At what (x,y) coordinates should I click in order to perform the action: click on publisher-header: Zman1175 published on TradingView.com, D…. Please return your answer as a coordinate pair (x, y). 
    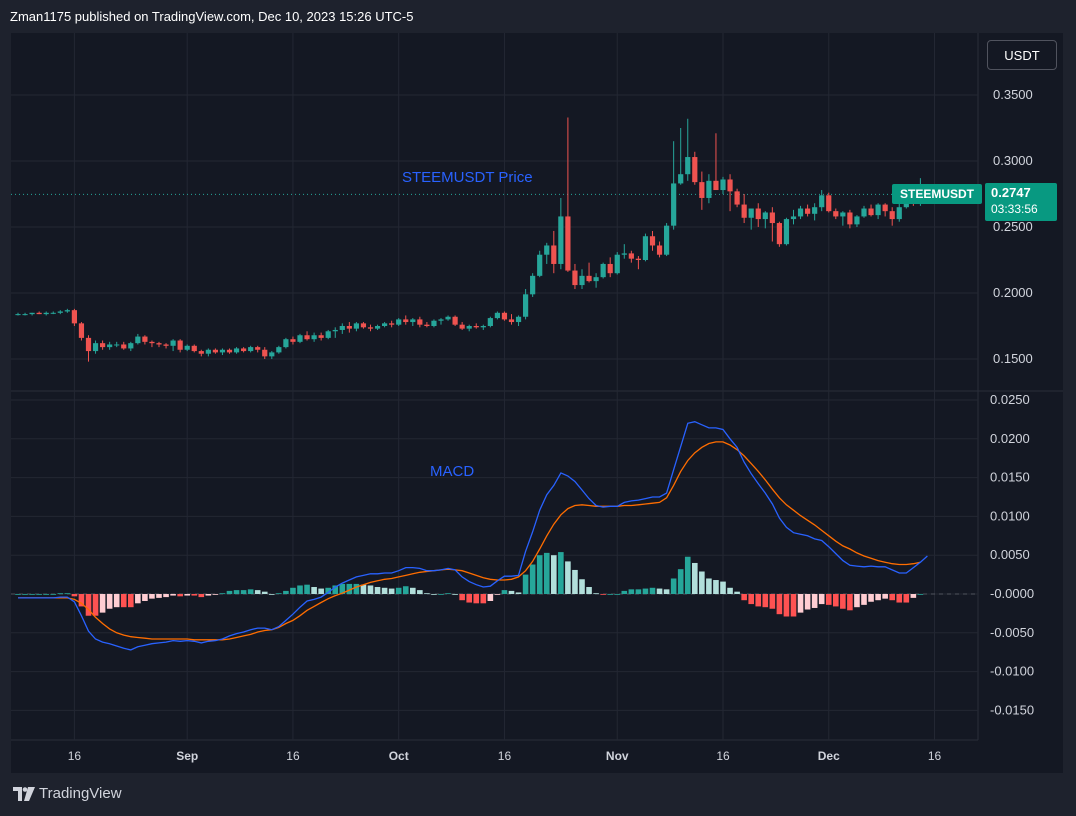
    Looking at the image, I should click on (212, 16).